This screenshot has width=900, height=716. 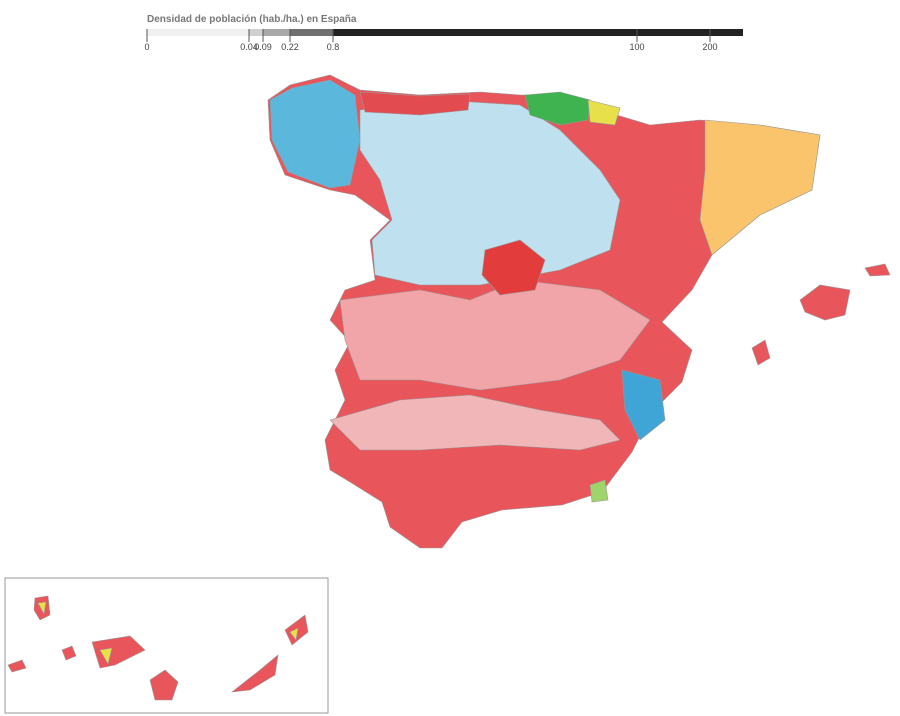 What do you see at coordinates (254, 673) in the screenshot?
I see `fuerteventura` at bounding box center [254, 673].